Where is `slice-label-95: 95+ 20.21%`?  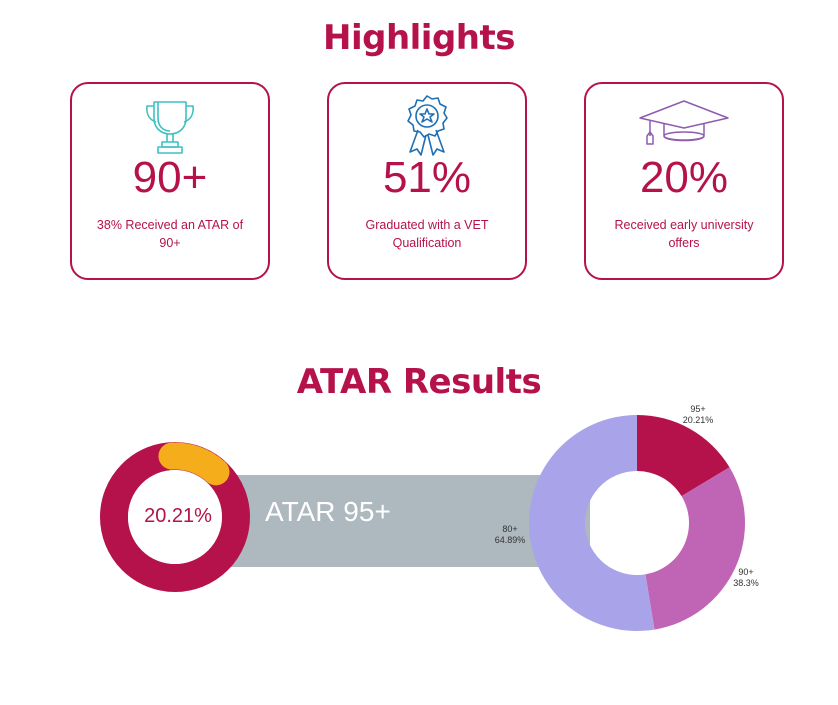
slice-label-95: 95+ 20.21% is located at coordinates (698, 415).